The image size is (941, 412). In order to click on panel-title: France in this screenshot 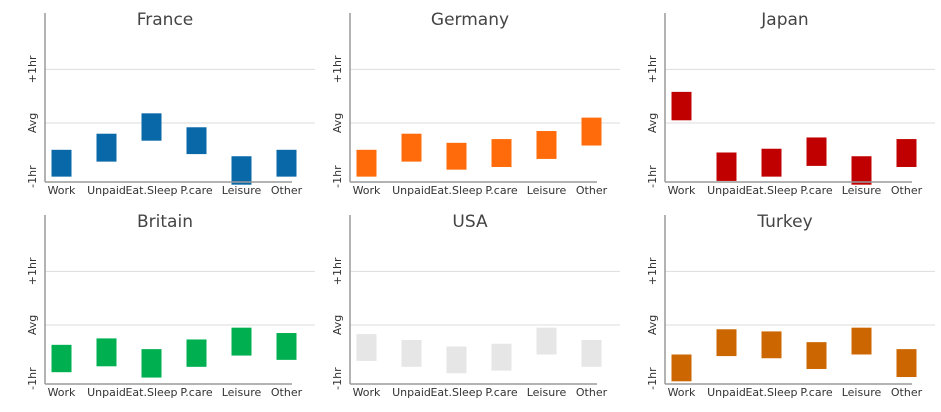, I will do `click(165, 20)`.